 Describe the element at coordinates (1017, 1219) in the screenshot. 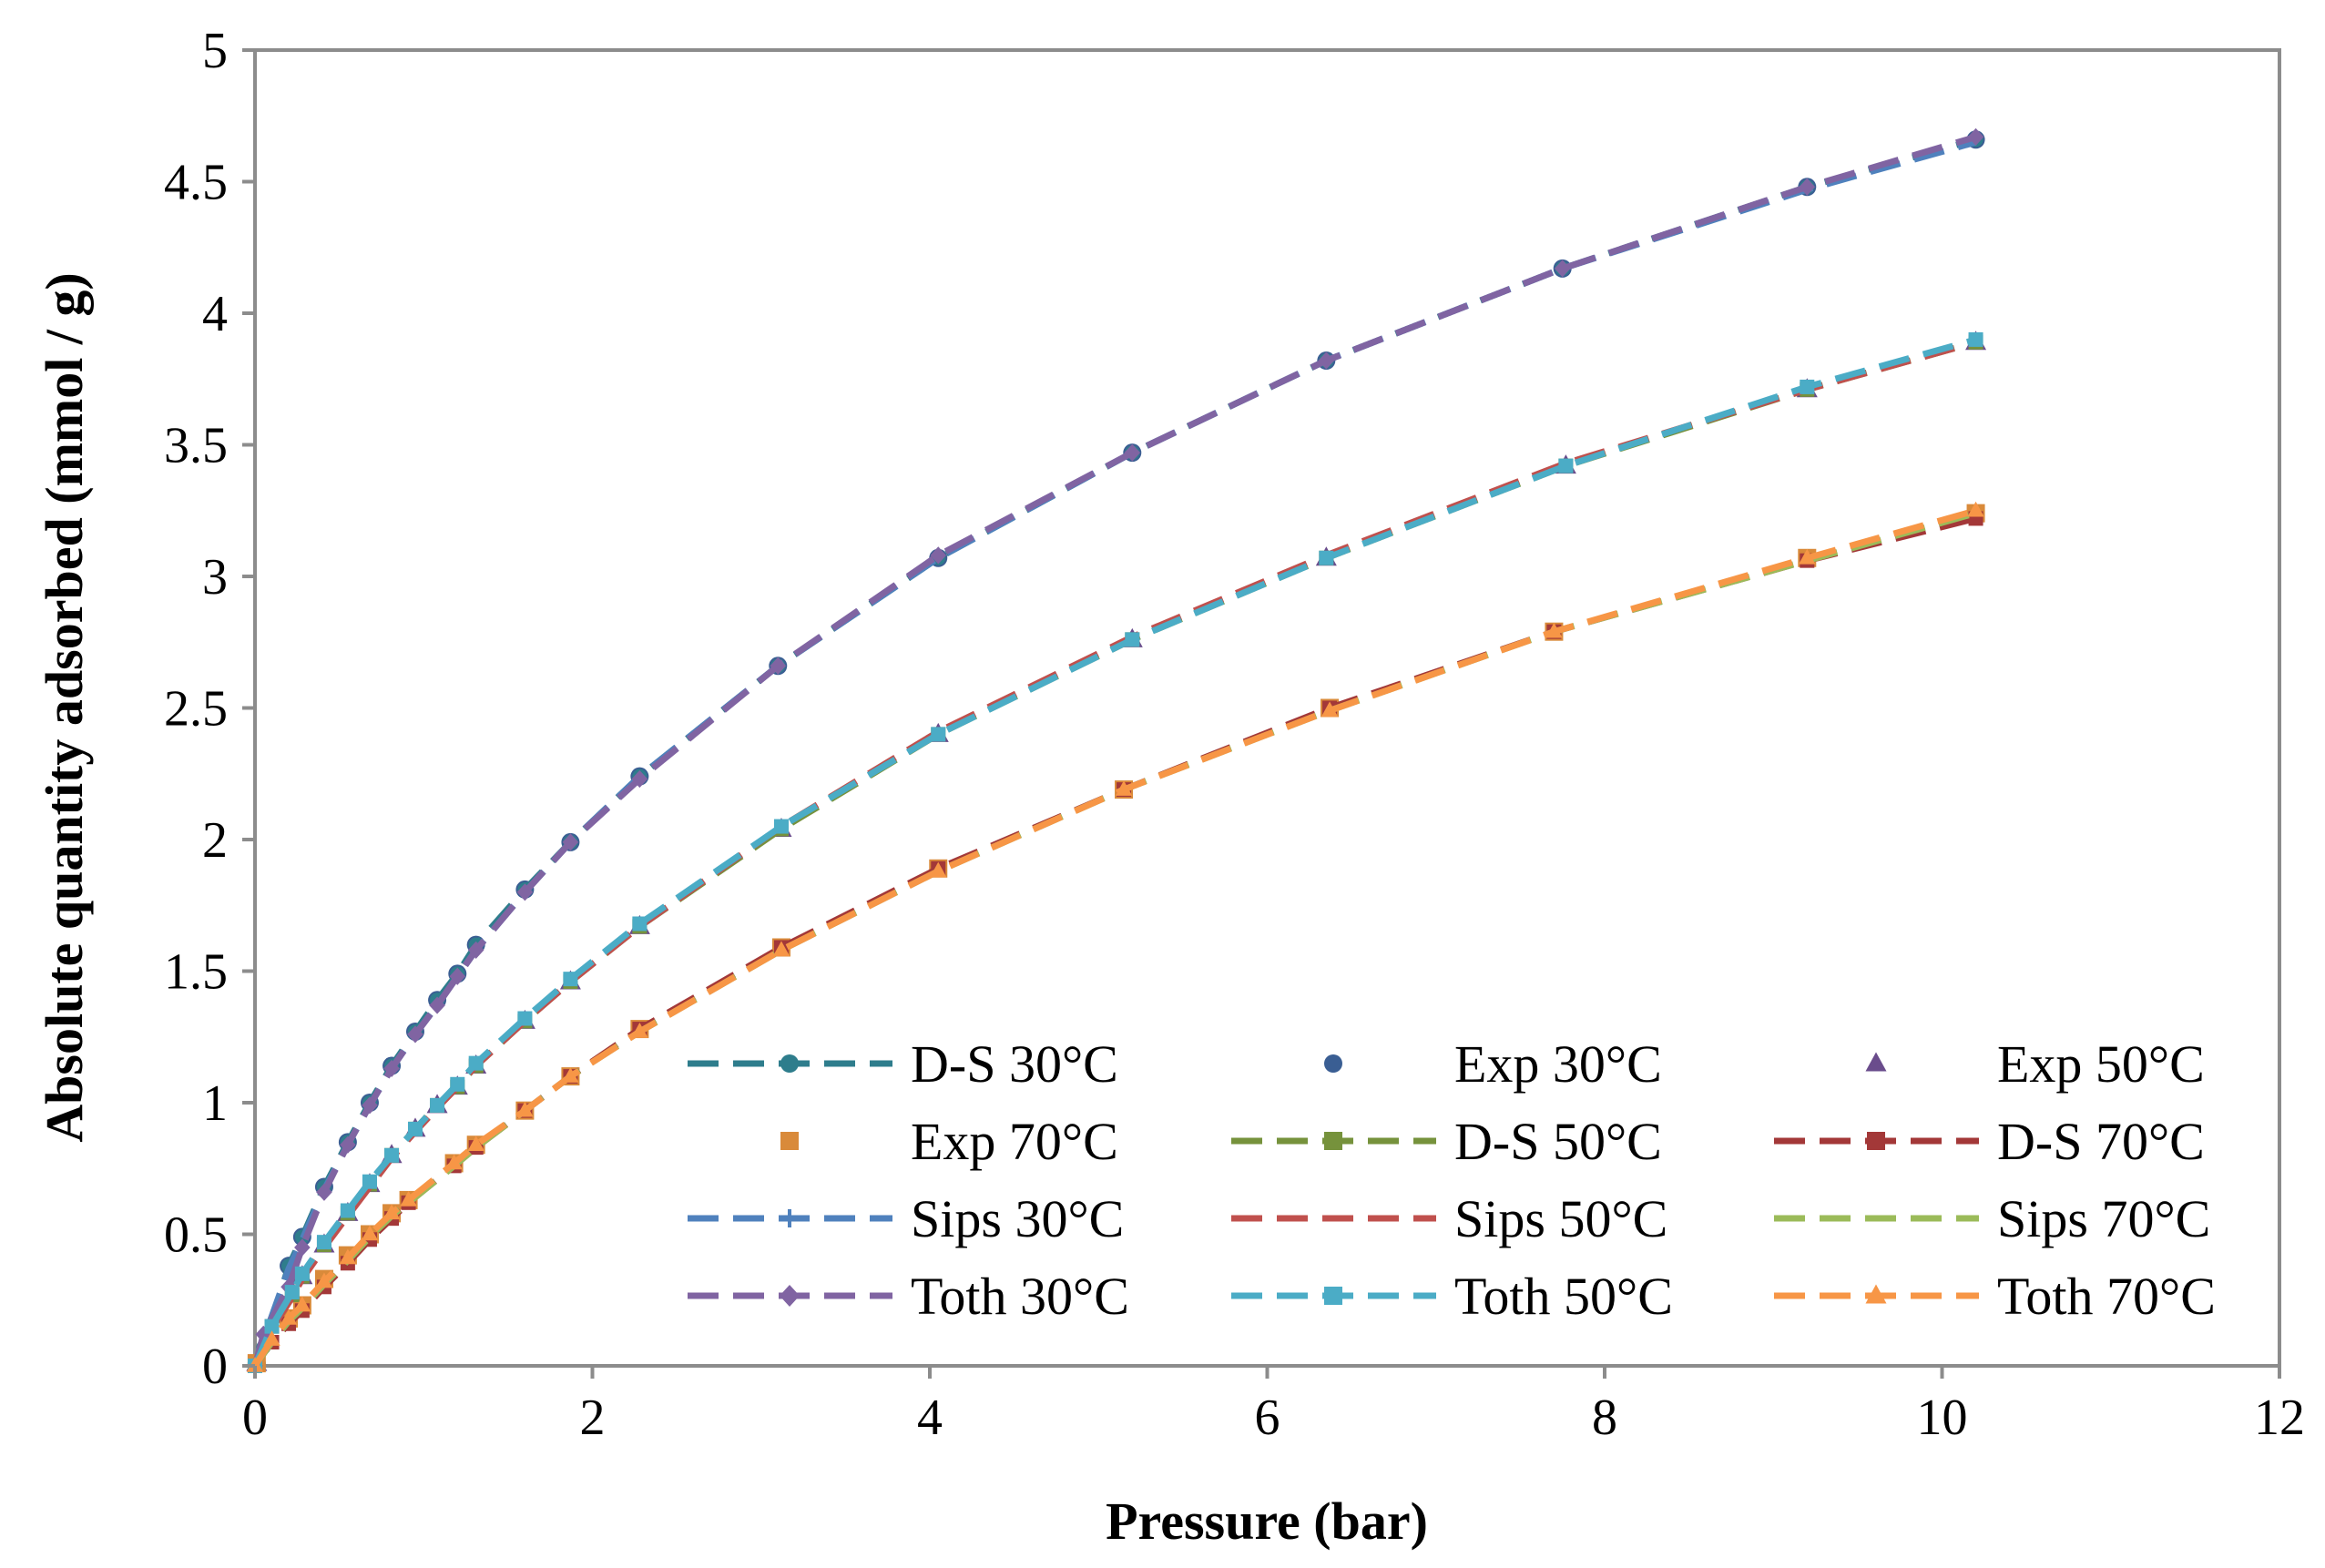

I see `legend-label-sips-30-c: Sips 30°C` at that location.